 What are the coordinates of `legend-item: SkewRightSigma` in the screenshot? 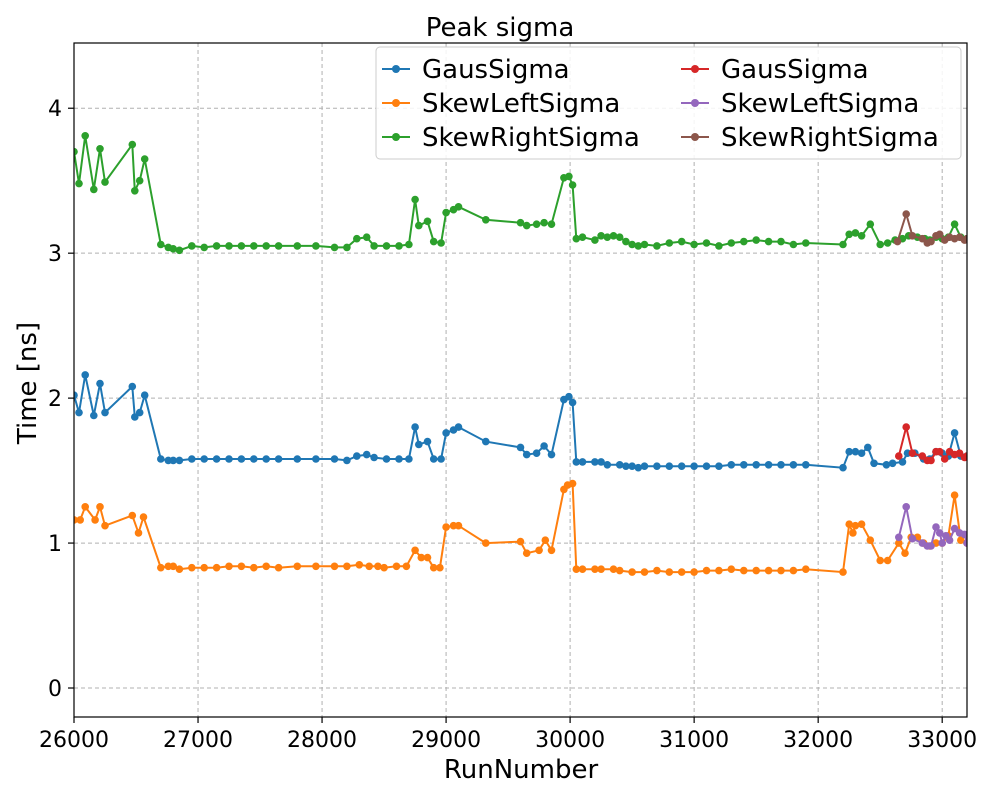 It's located at (511, 138).